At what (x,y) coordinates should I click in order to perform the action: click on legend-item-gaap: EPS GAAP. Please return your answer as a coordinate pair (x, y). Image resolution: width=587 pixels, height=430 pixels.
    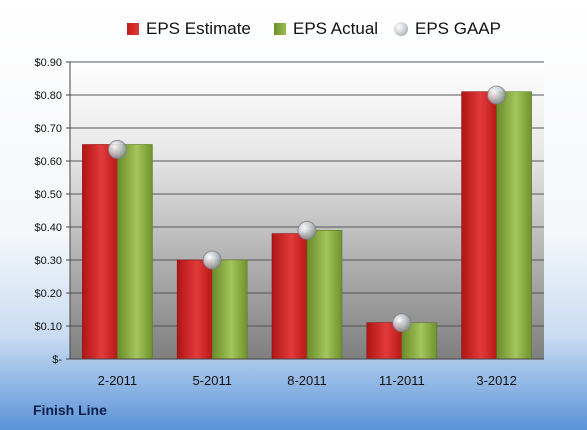
    Looking at the image, I should click on (447, 29).